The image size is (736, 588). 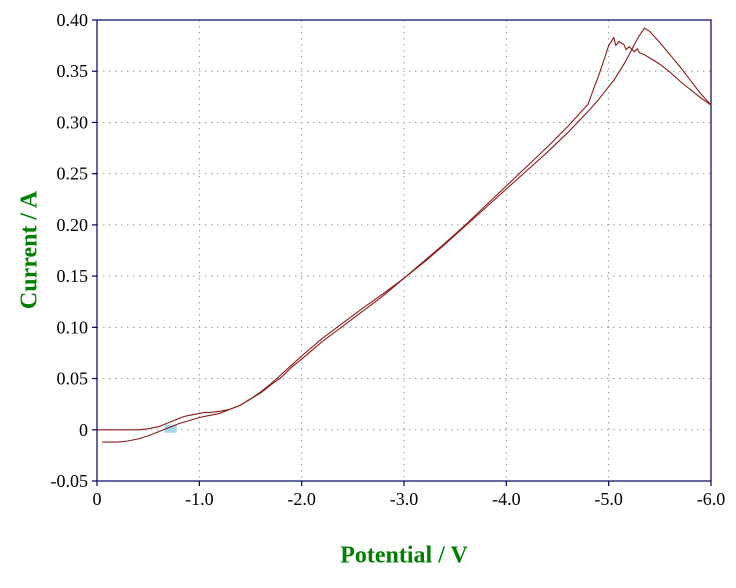 What do you see at coordinates (29, 250) in the screenshot?
I see `y-axis-title: Current / A` at bounding box center [29, 250].